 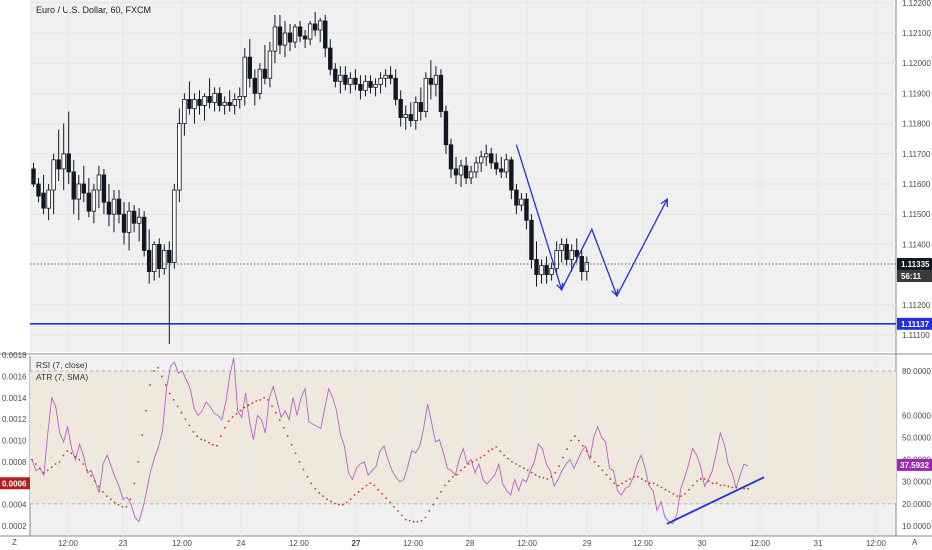 I want to click on atr-tick-label: 0.0004, so click(x=14, y=505).